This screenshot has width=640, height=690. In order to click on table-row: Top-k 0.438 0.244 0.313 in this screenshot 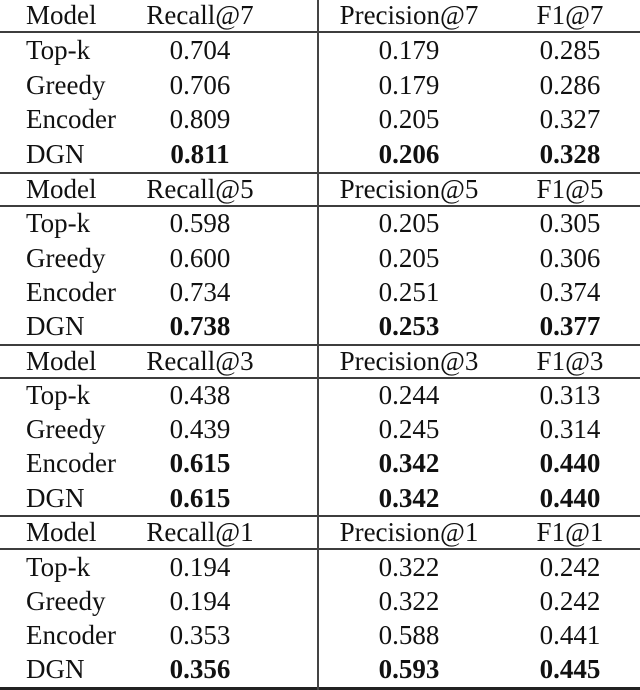, I will do `click(320, 396)`.